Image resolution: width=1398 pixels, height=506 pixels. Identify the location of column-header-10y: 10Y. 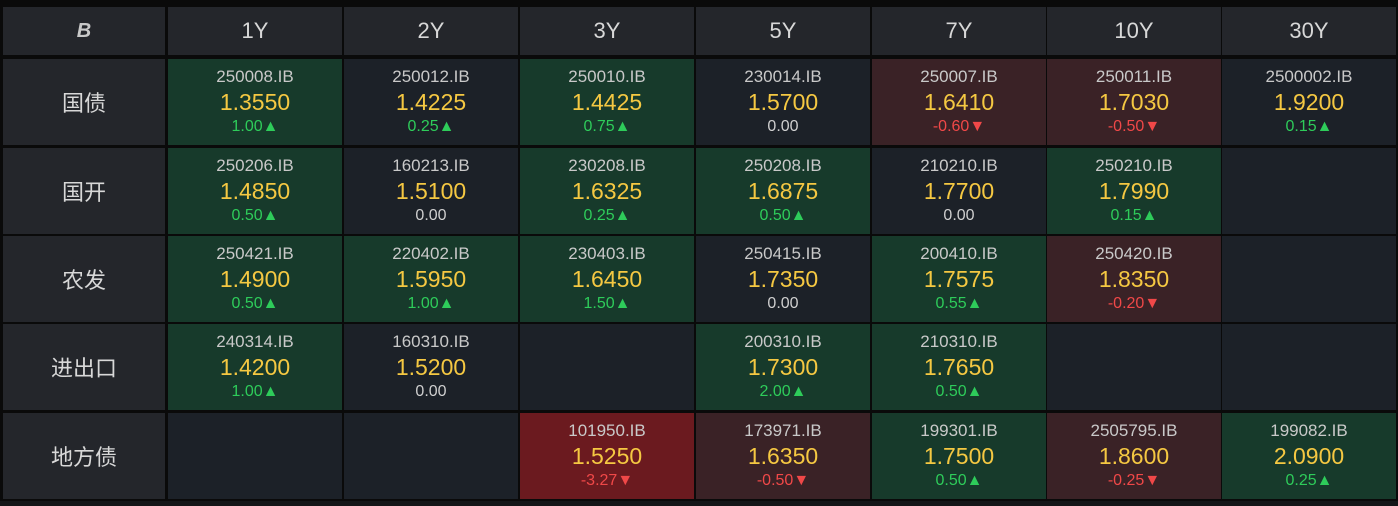
(1134, 31).